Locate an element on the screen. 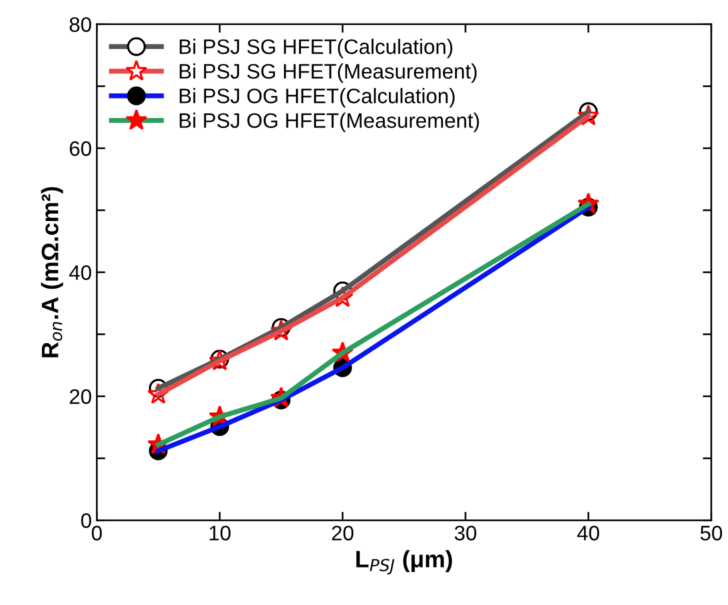 This screenshot has height=605, width=728. y-tick-label: 40 is located at coordinates (80, 272).